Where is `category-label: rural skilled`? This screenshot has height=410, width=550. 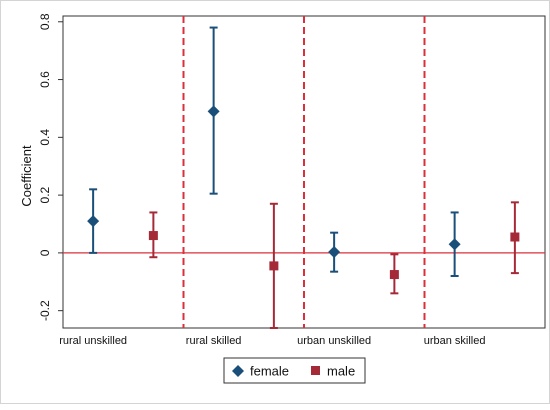 category-label: rural skilled is located at coordinates (214, 341).